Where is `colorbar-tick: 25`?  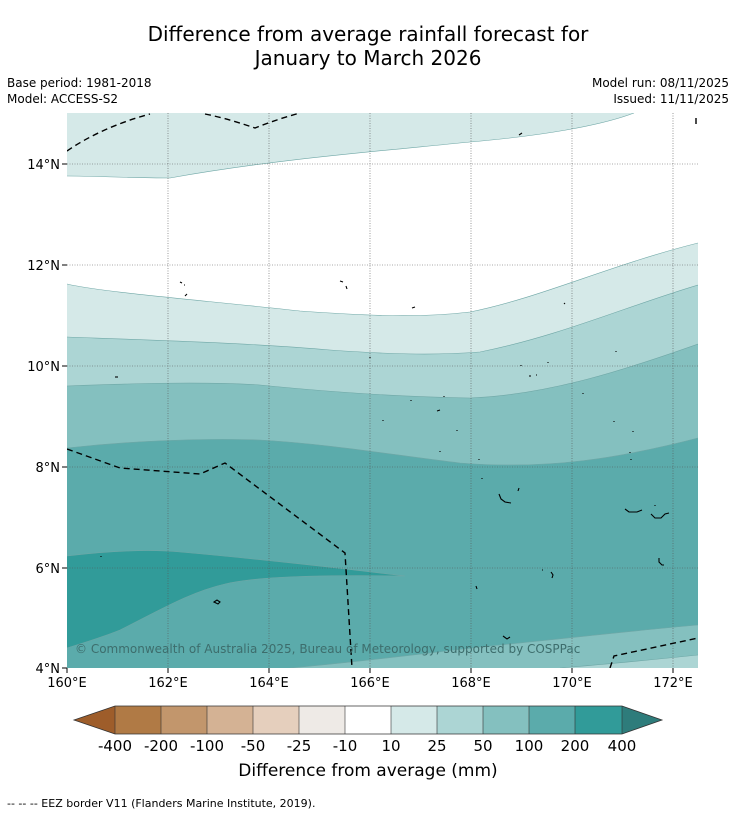 colorbar-tick: 25 is located at coordinates (436, 746).